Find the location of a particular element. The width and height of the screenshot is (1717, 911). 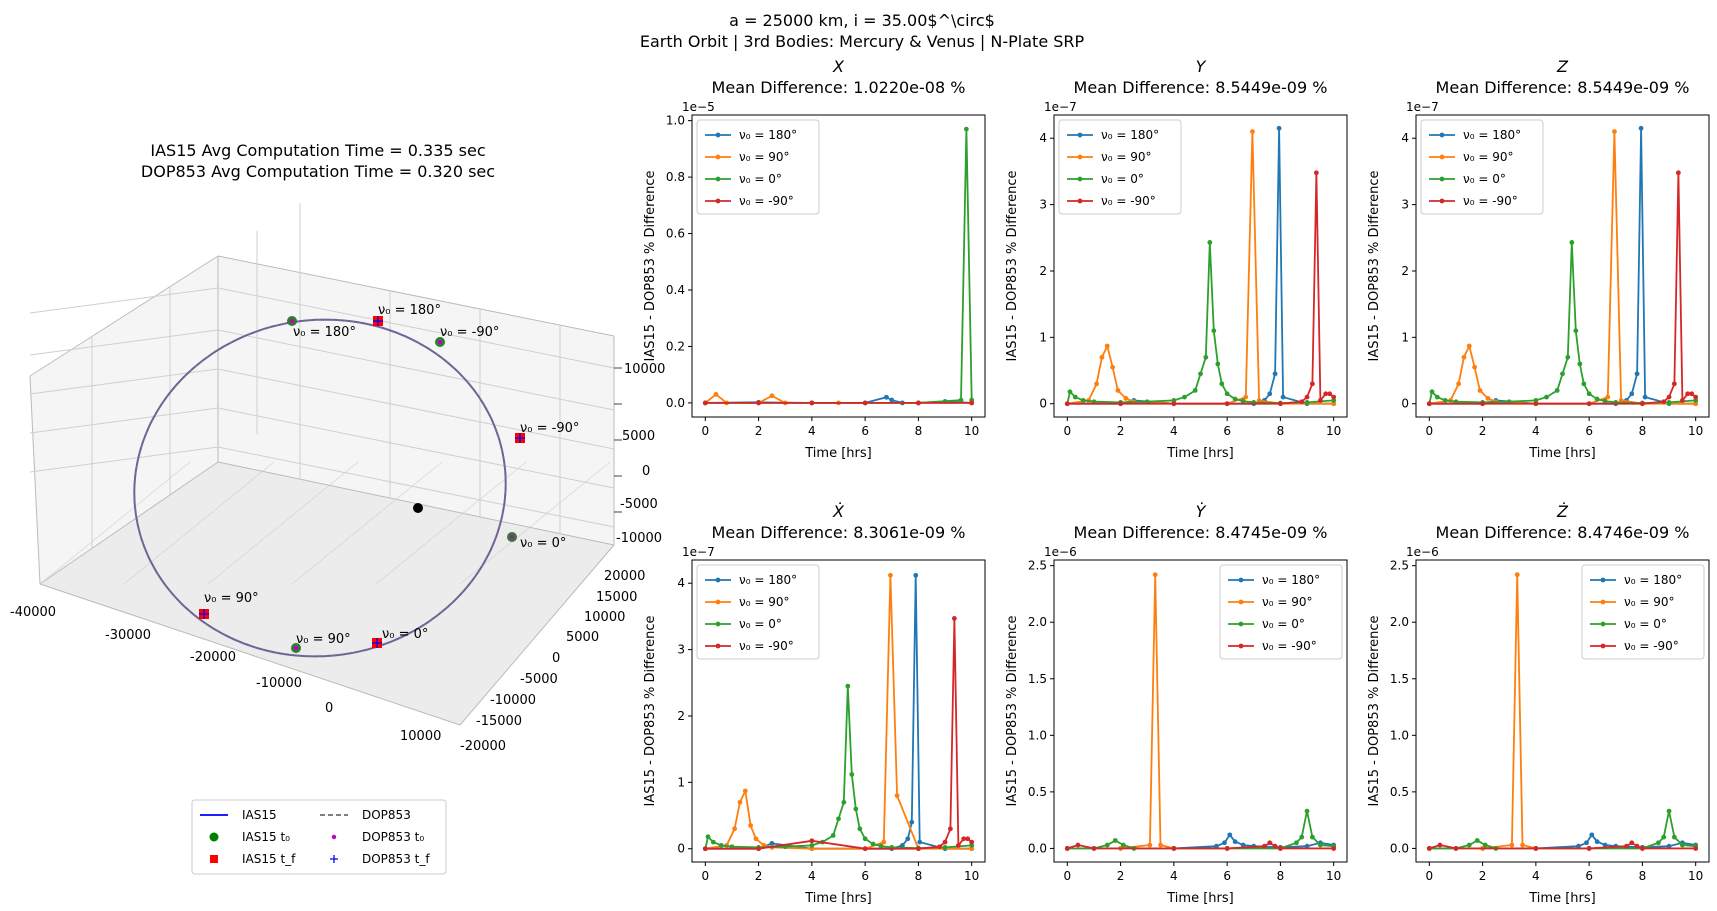

y-tick-label: 4 is located at coordinates (1405, 138).